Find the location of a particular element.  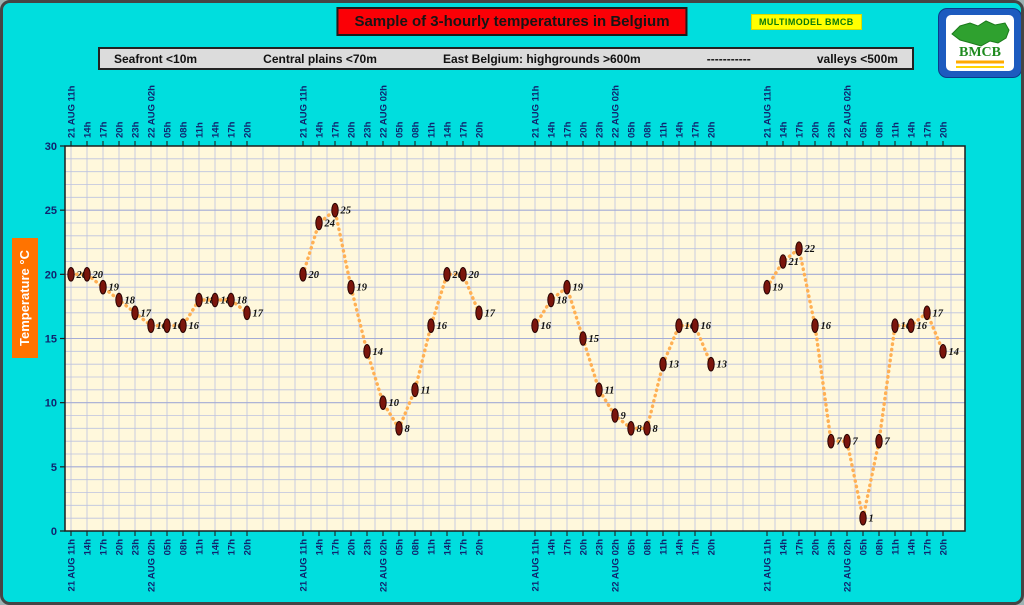

belgium-map-icon: BMCB is located at coordinates (980, 44).